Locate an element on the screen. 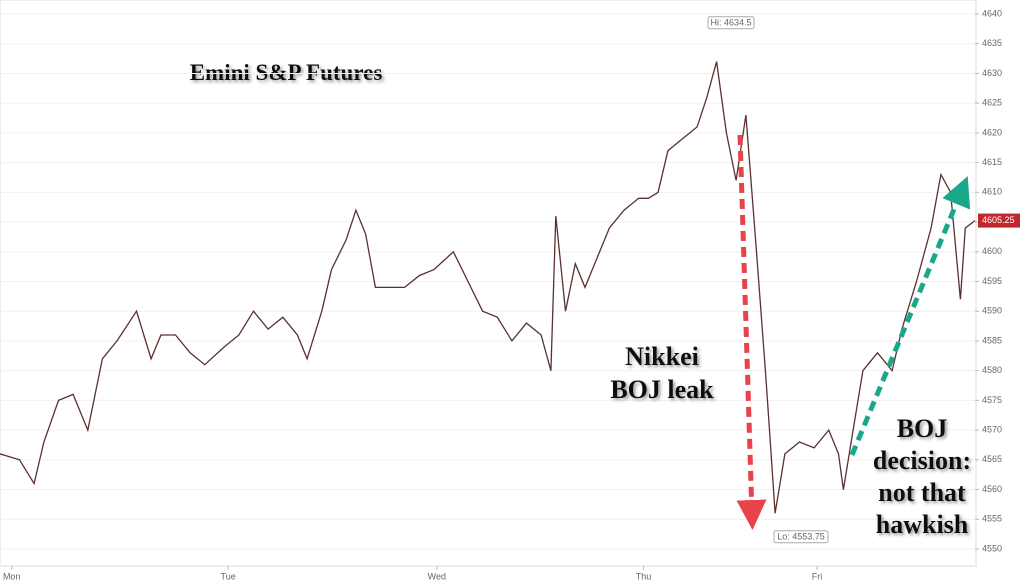  annotation: decision: is located at coordinates (922, 460).